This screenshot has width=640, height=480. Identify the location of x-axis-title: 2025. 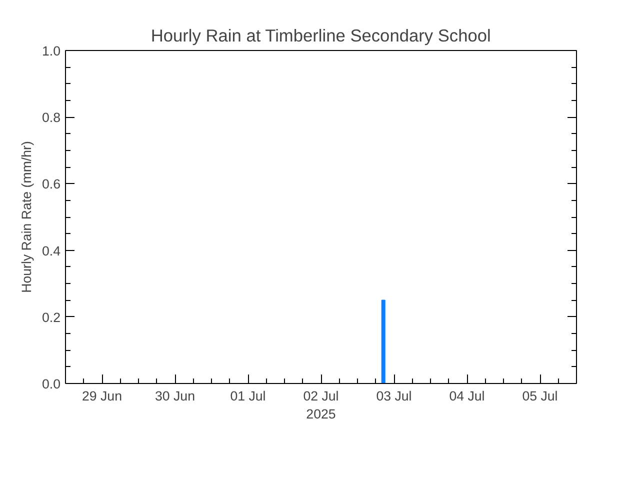
(321, 414).